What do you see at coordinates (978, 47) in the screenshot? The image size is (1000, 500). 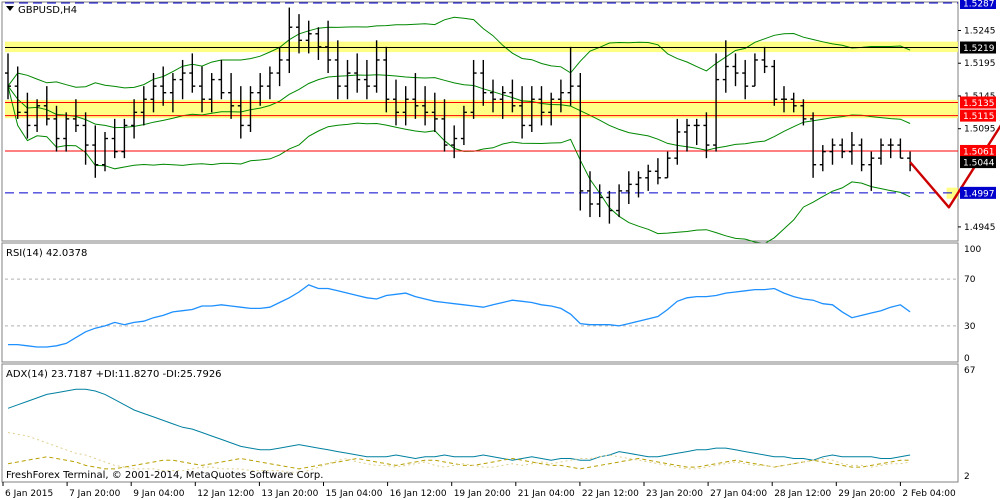 I see `price-tag: 1.5219` at bounding box center [978, 47].